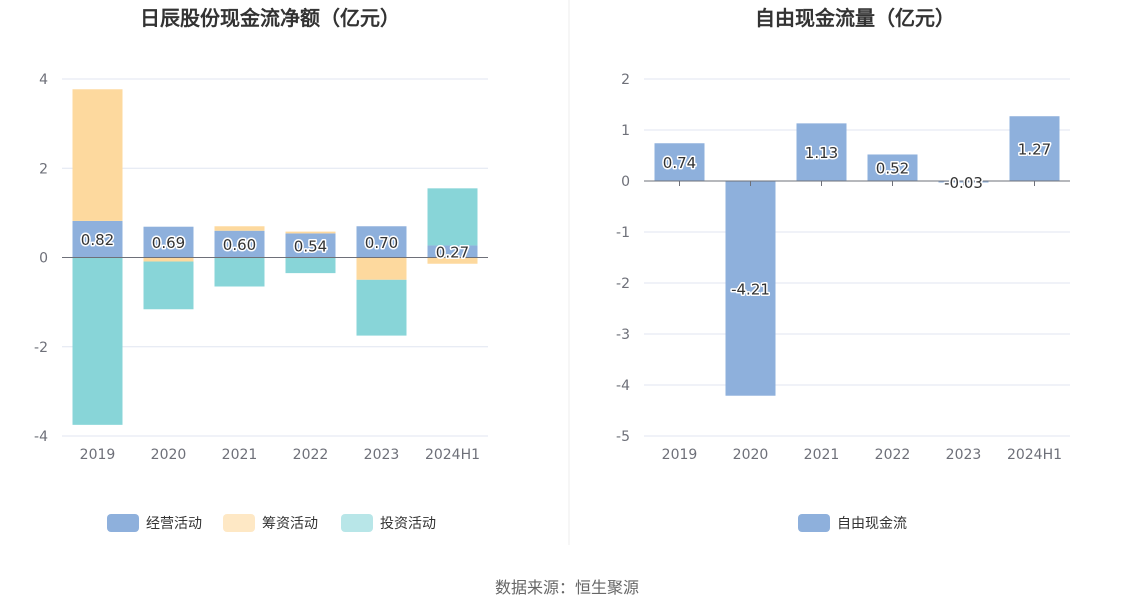 The width and height of the screenshot is (1134, 616). I want to click on bar-investing-2021, so click(239, 272).